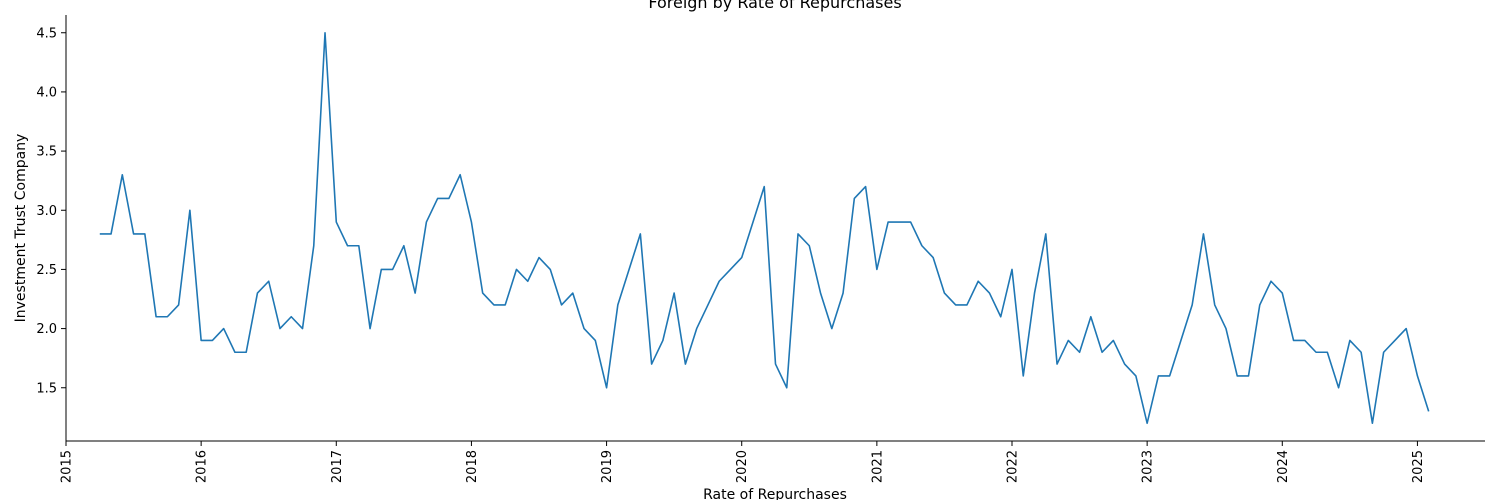  I want to click on y-axis-title: Investment Trust Company, so click(21, 228).